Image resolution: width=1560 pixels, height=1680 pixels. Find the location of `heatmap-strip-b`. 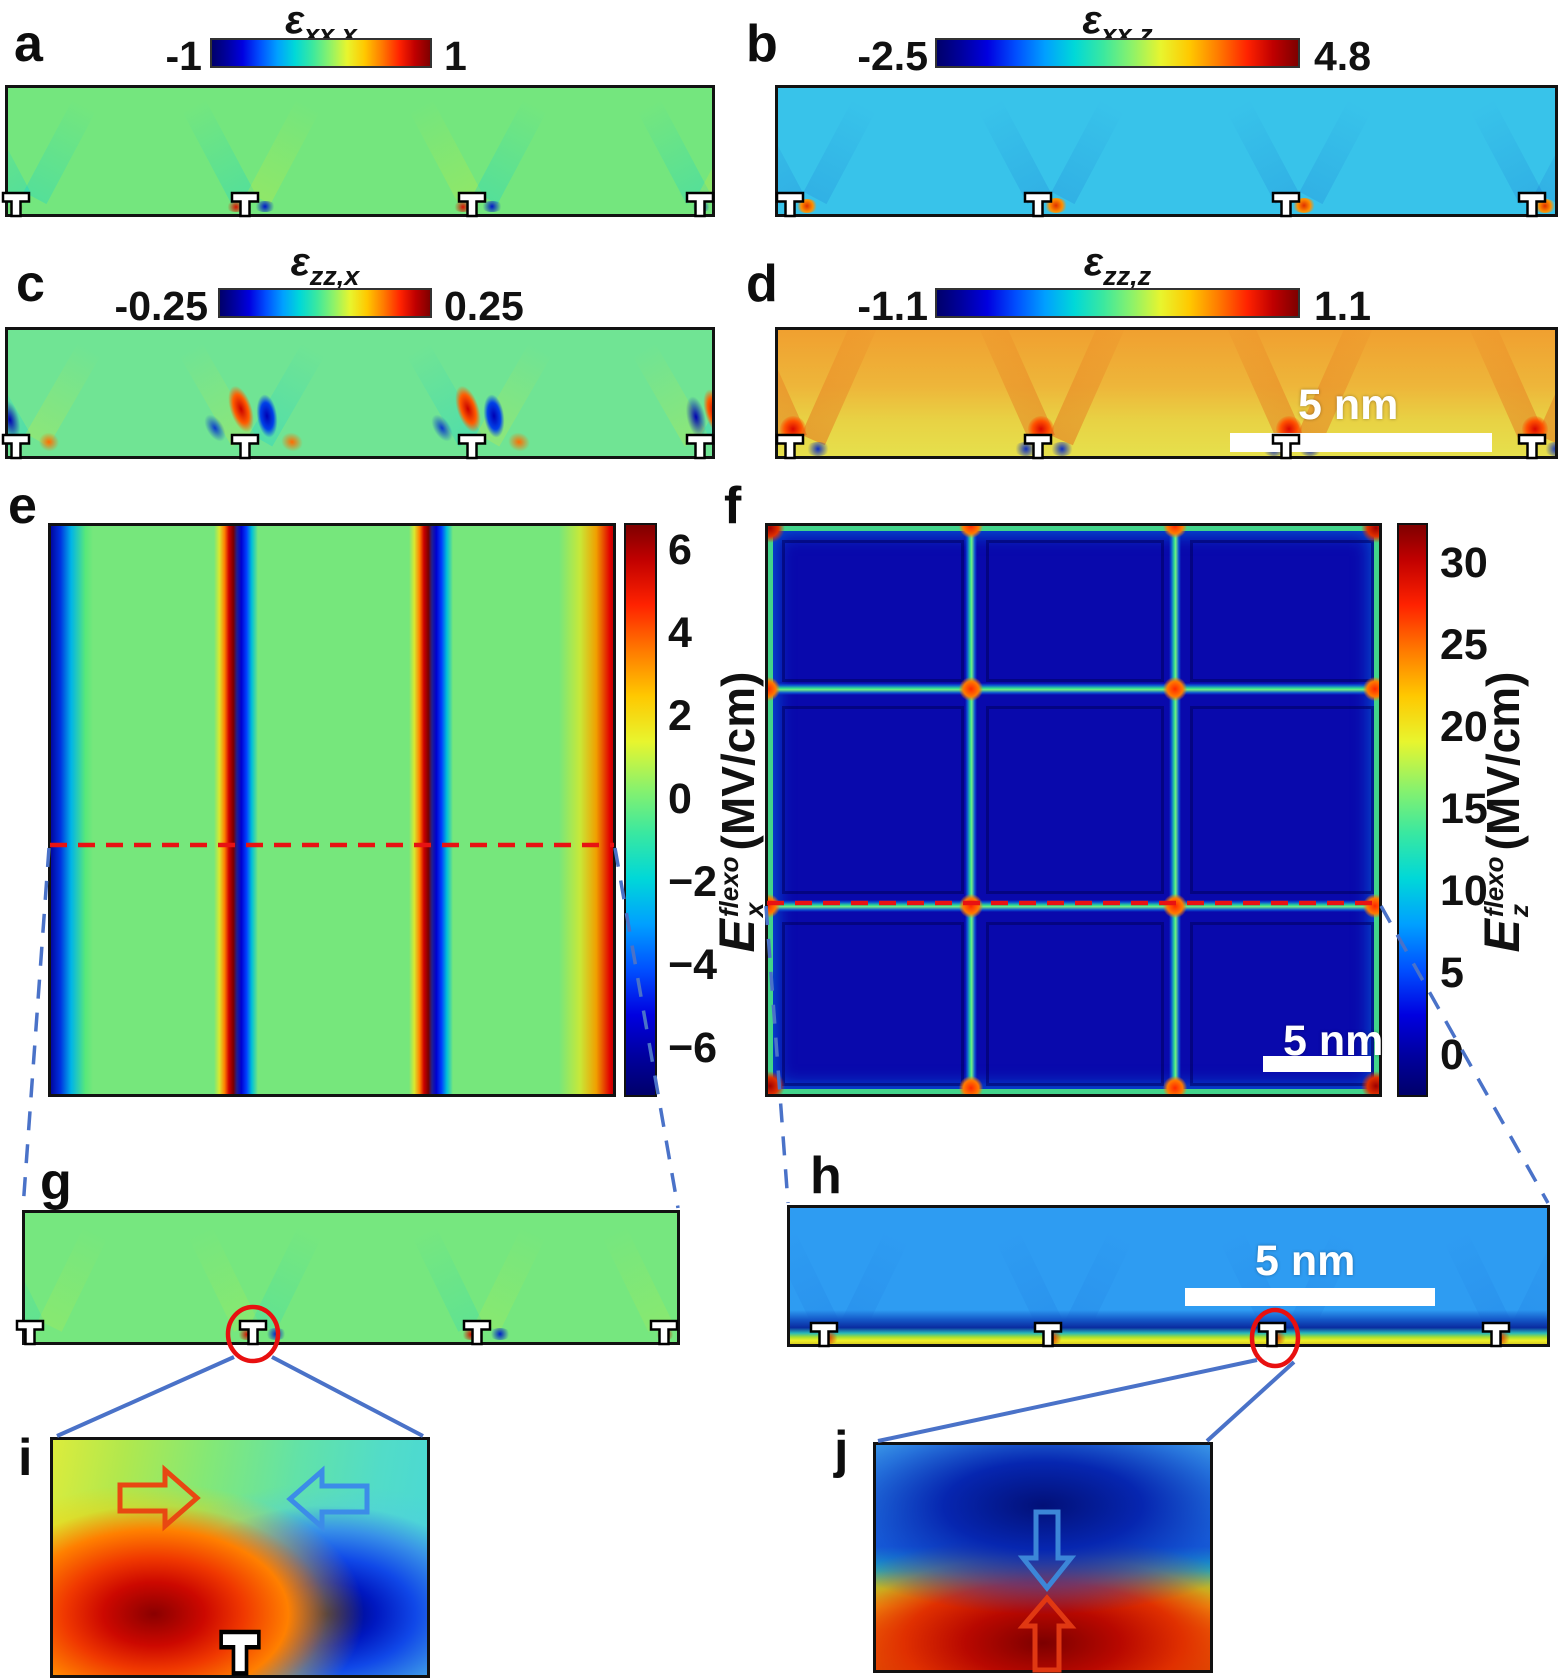

heatmap-strip-b is located at coordinates (1166, 151).